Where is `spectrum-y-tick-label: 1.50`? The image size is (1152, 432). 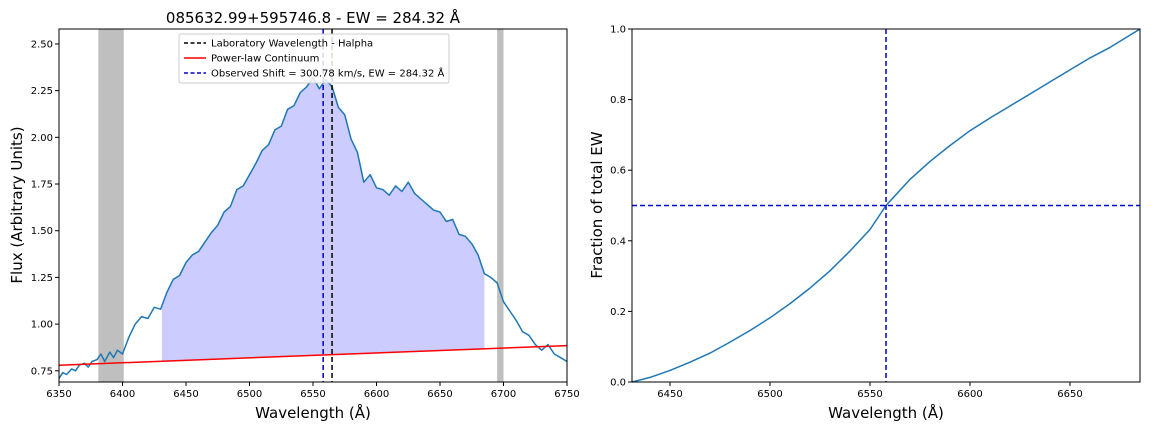
spectrum-y-tick-label: 1.50 is located at coordinates (42, 231).